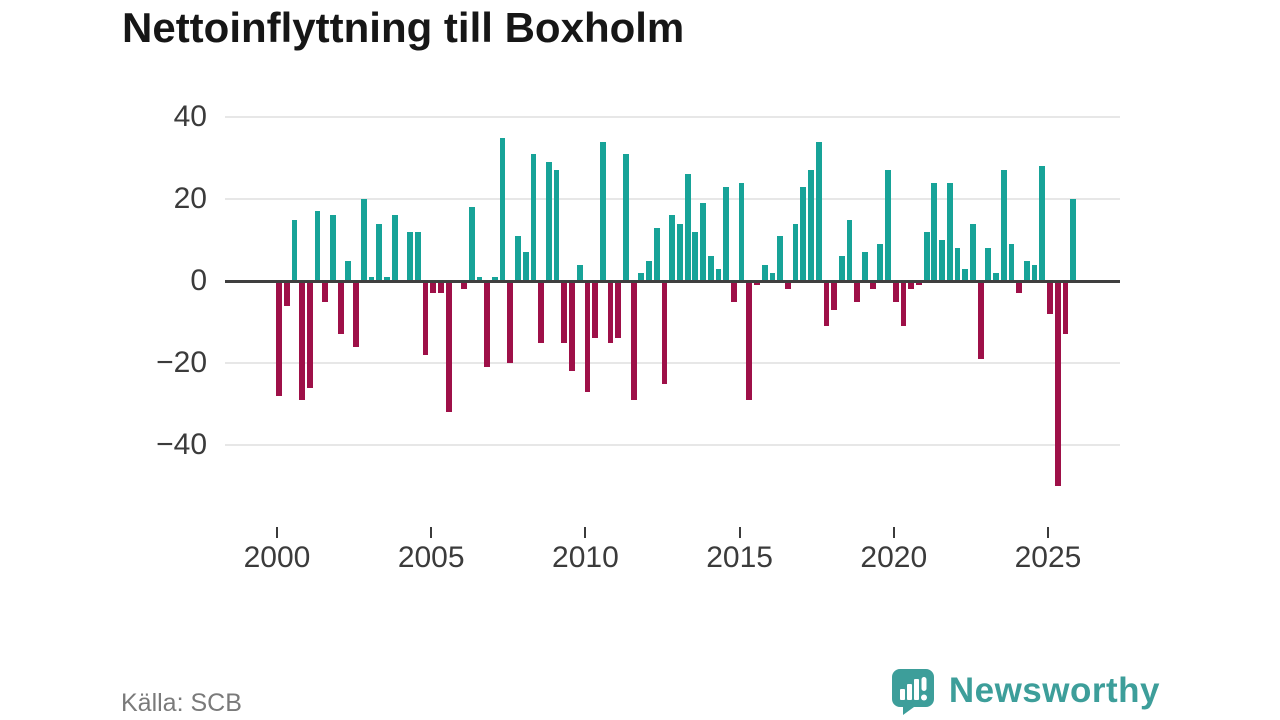 This screenshot has width=1280, height=720. I want to click on zero-axis-line, so click(672, 281).